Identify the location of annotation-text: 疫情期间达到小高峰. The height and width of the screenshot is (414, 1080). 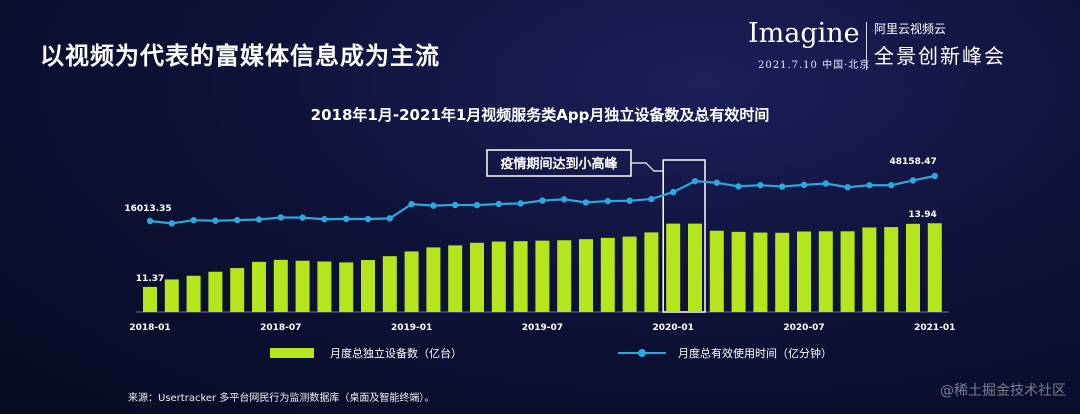
(559, 164).